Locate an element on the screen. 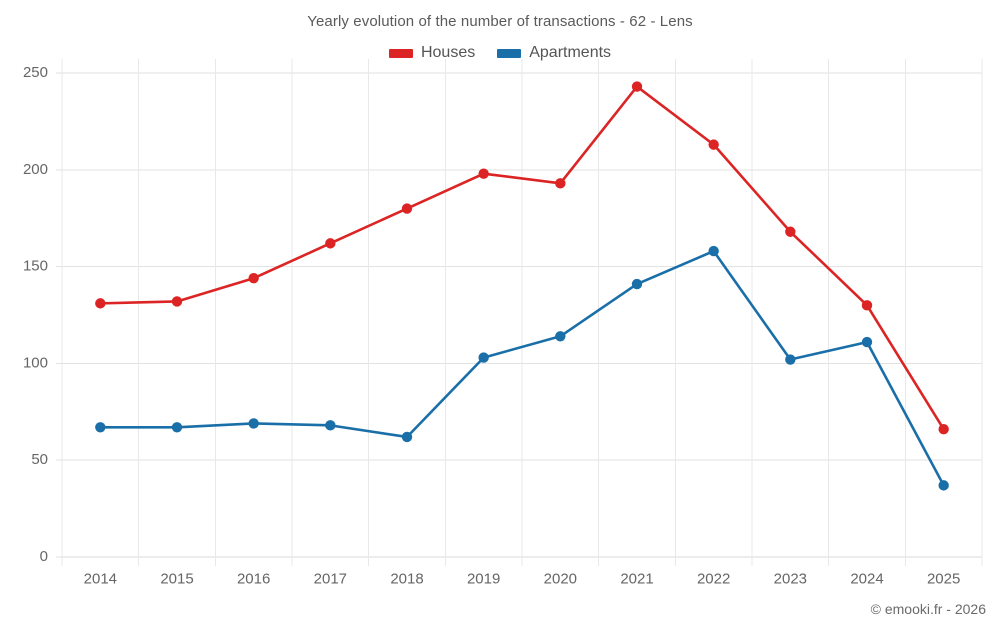  data-point-houses-2018 is located at coordinates (407, 208).